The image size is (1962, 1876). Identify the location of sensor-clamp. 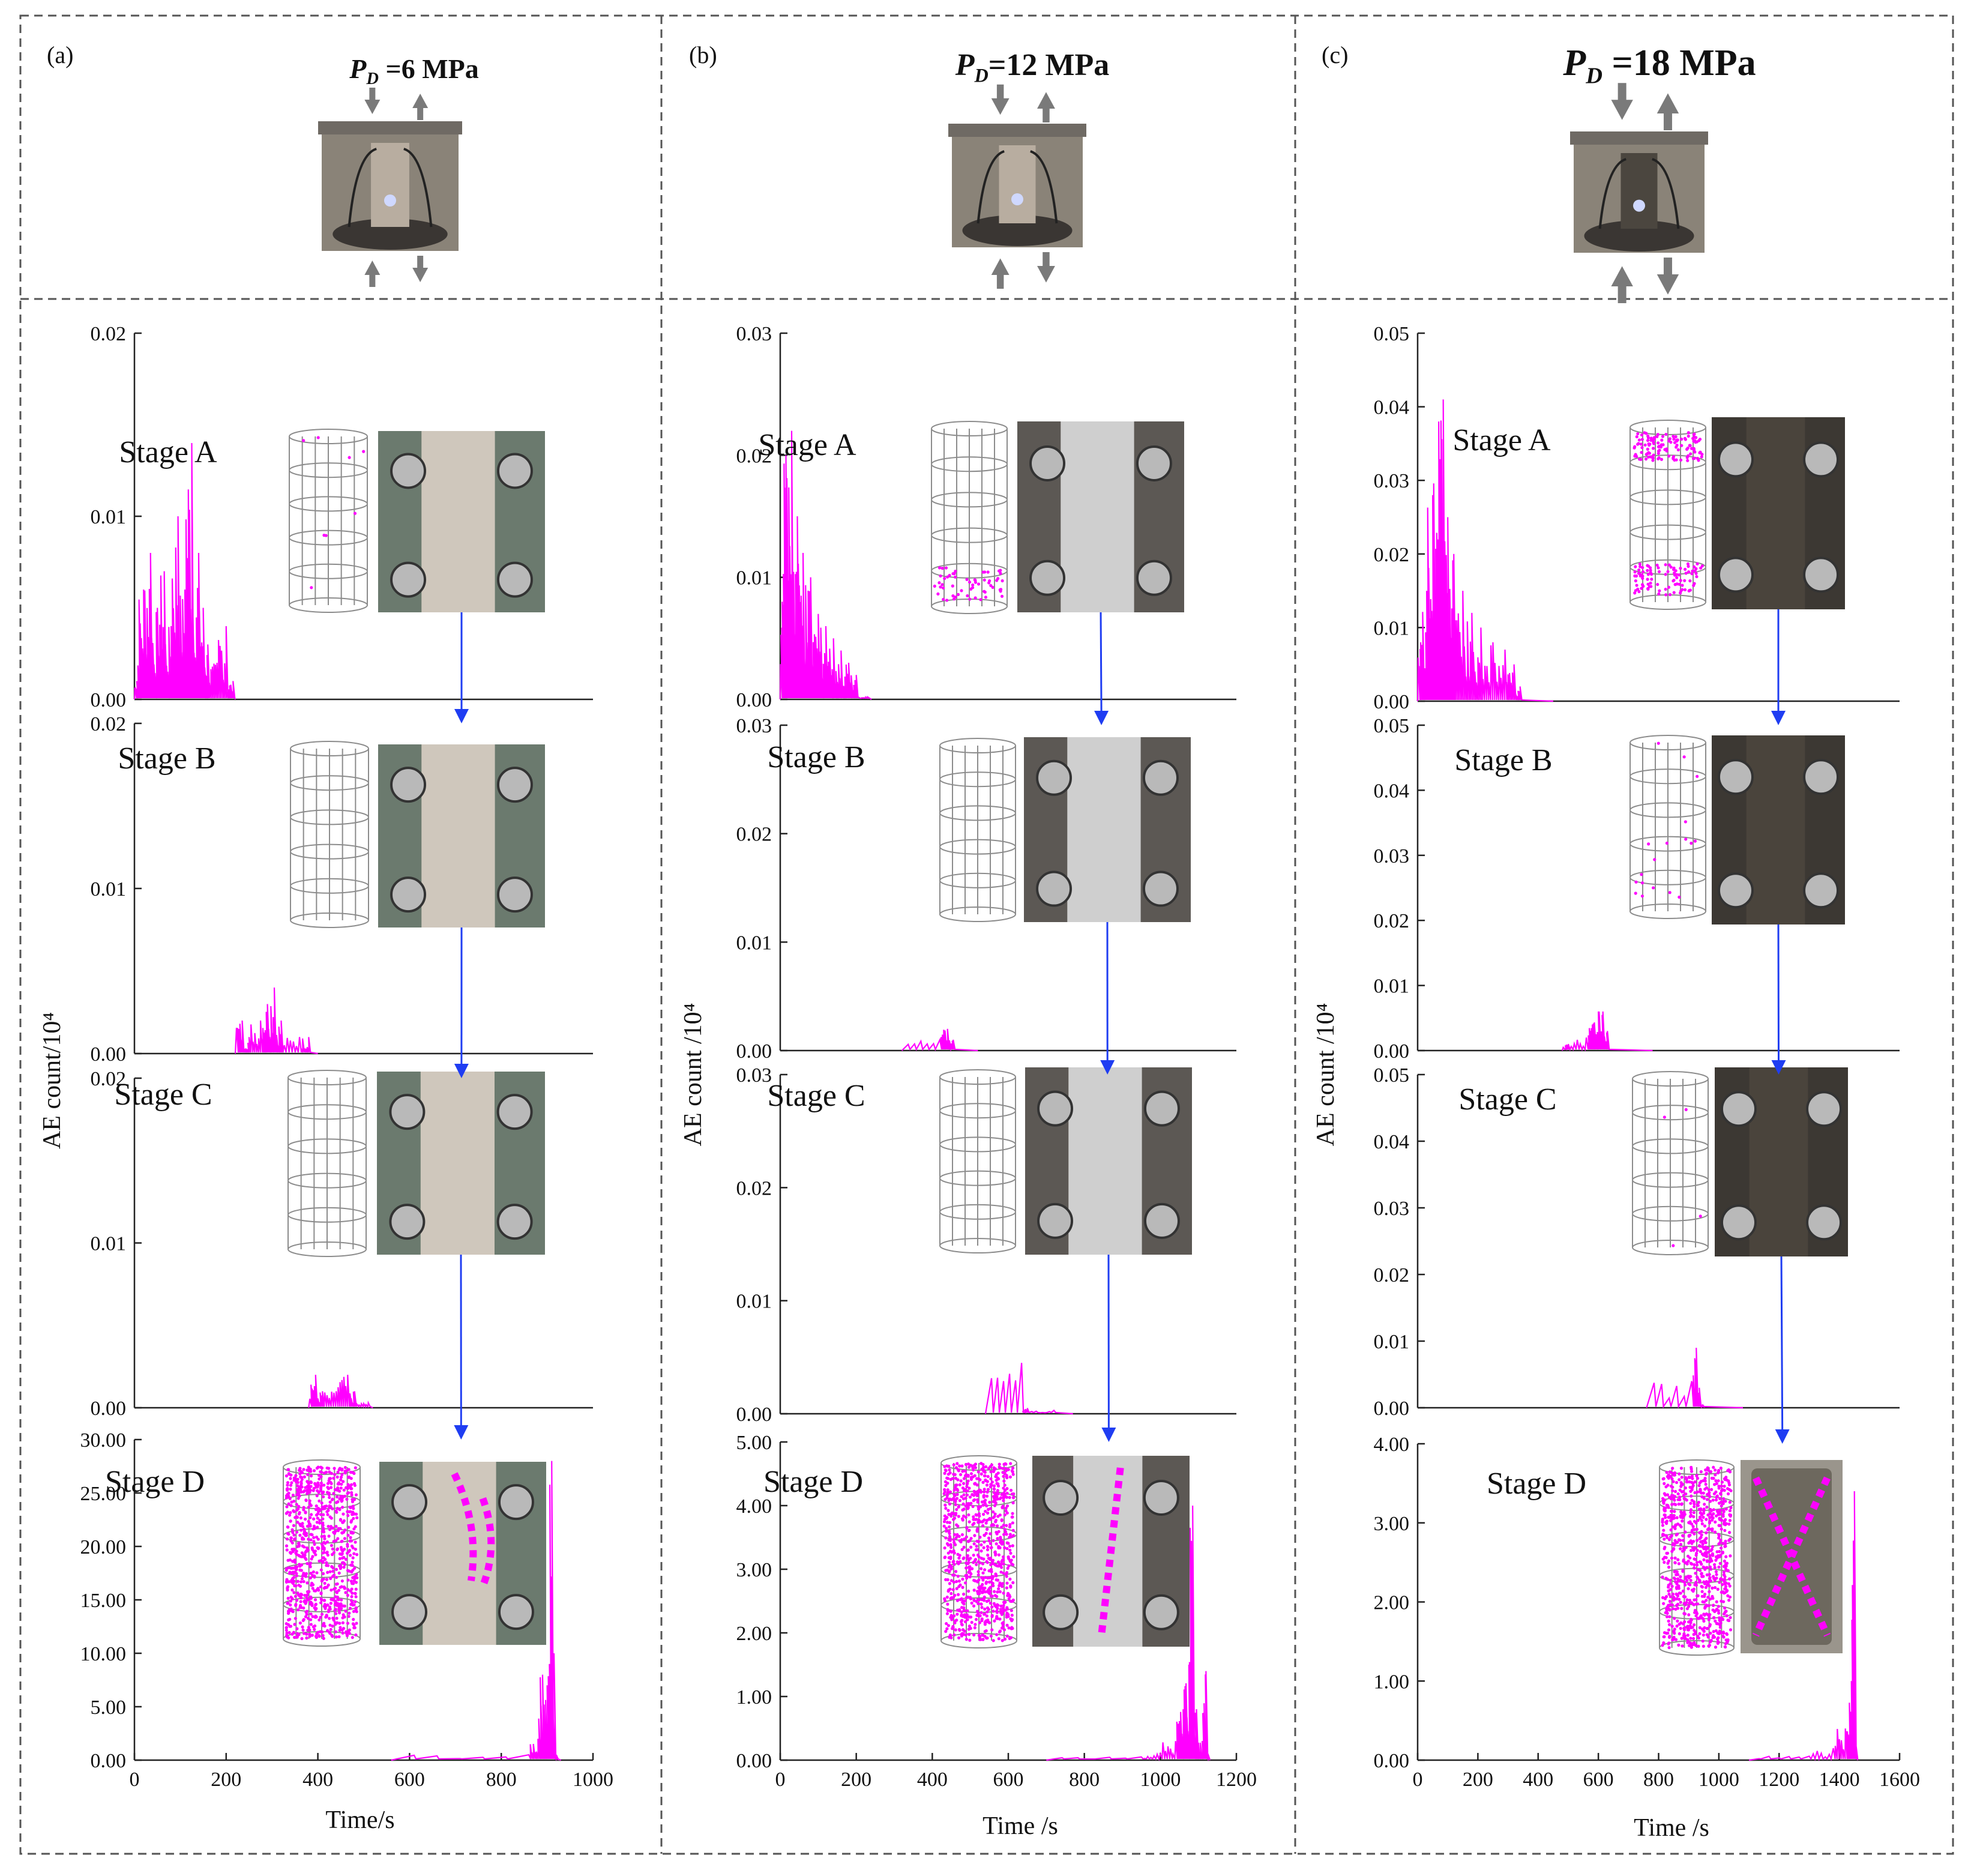
(1047, 463).